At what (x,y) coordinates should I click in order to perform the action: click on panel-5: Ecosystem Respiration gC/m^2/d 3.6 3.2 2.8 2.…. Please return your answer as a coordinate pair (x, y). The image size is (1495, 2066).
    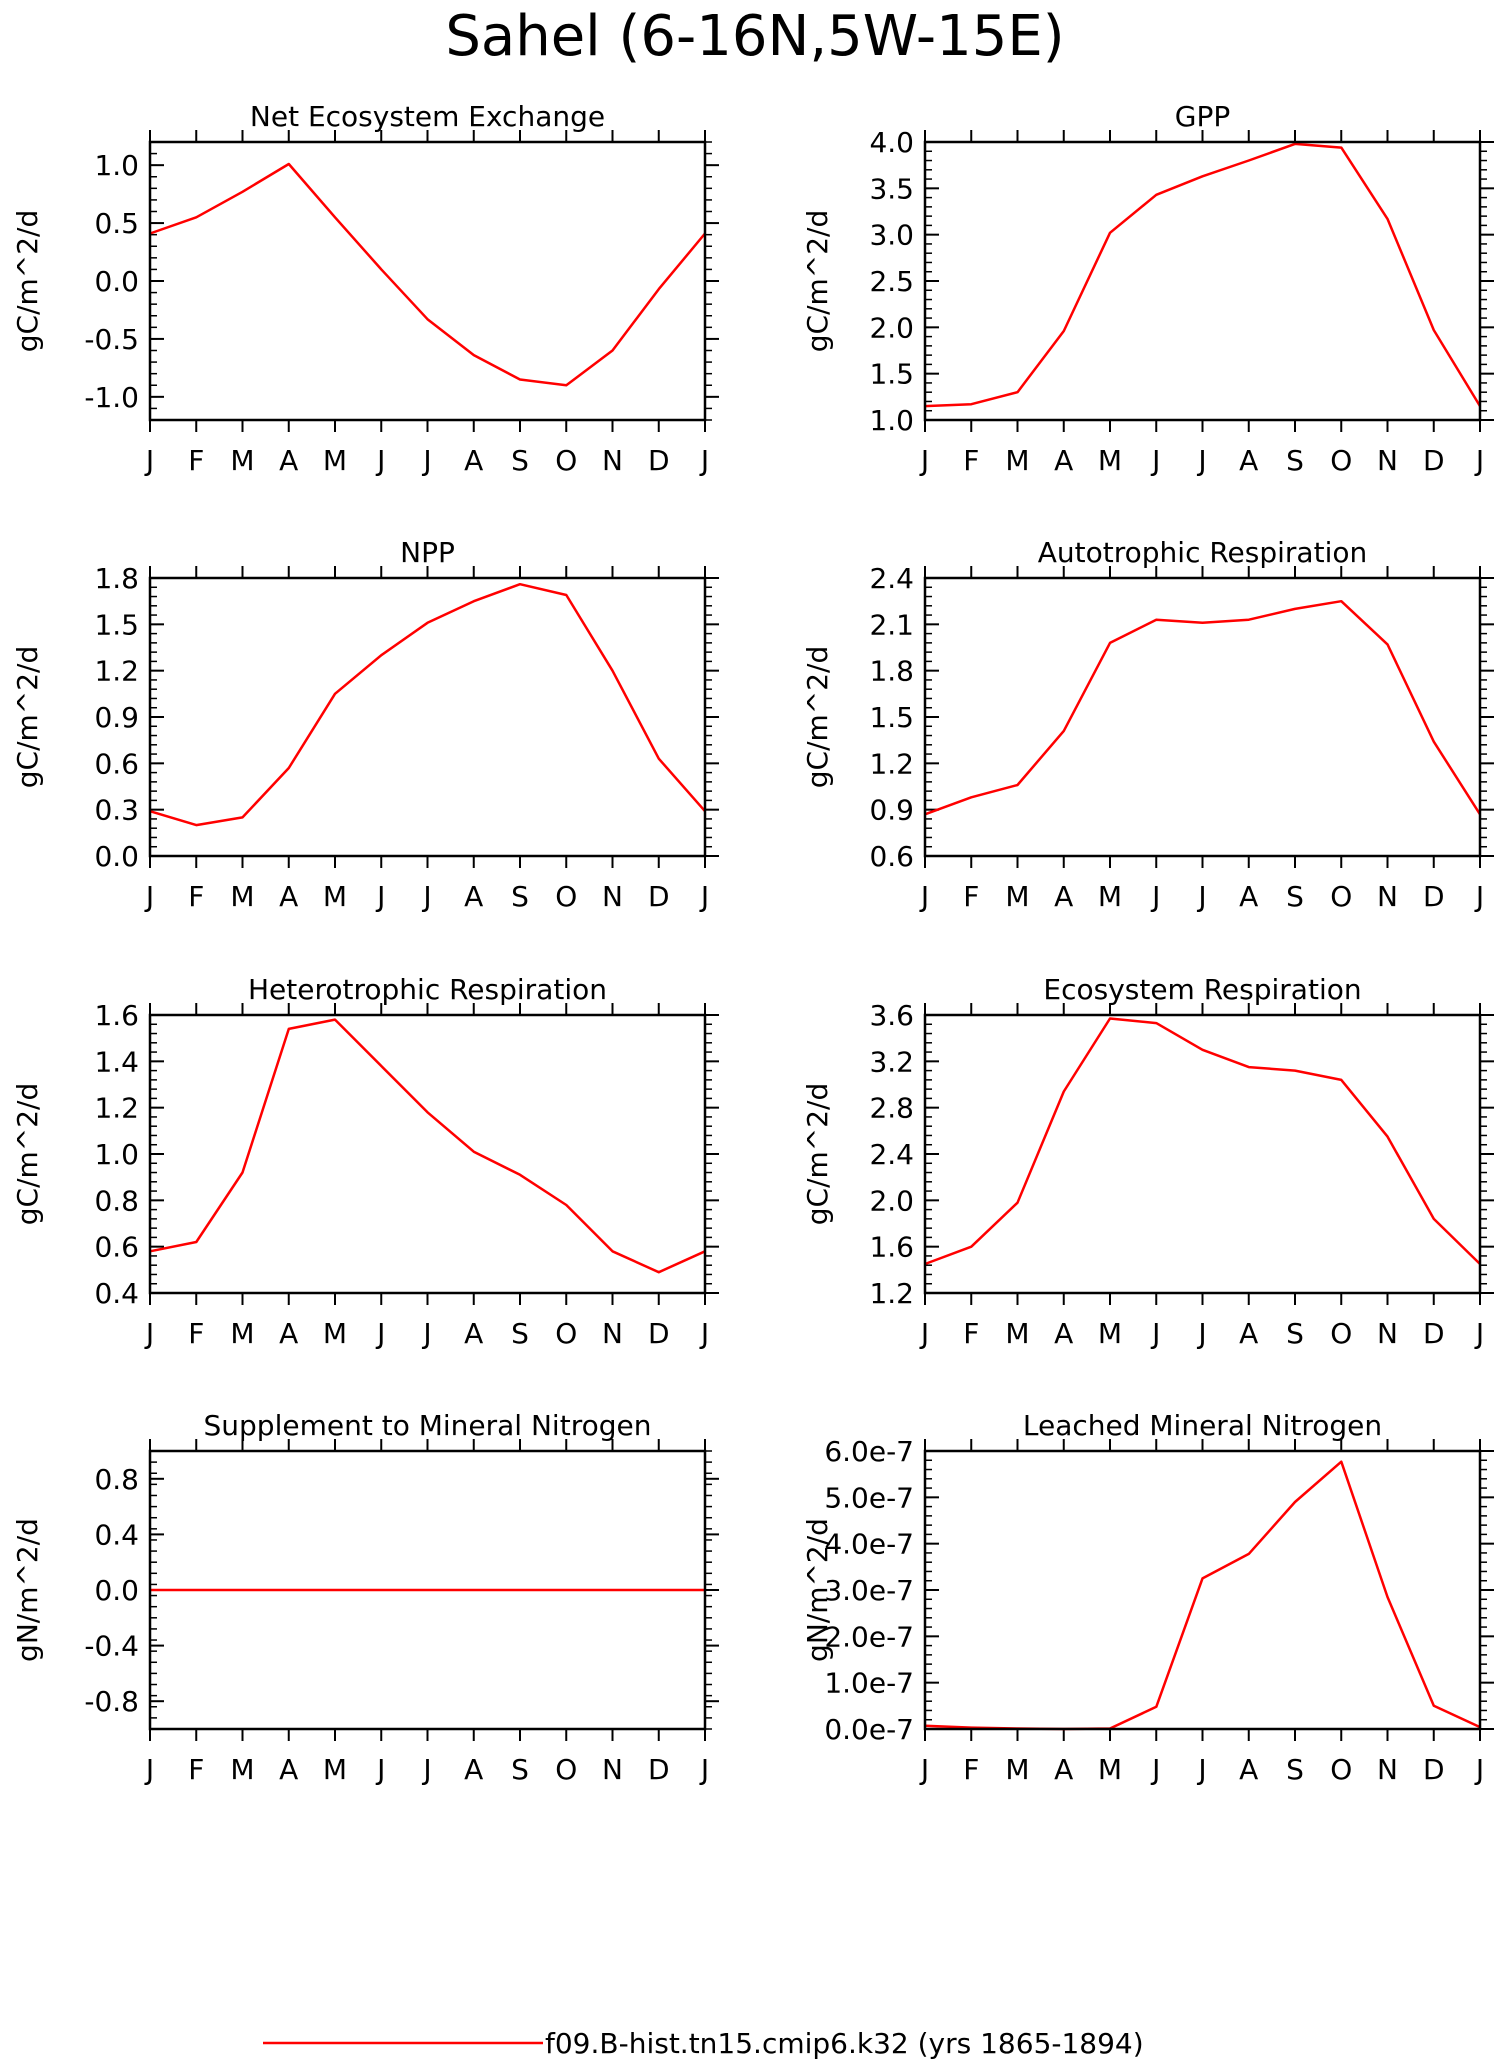
    Looking at the image, I should click on (1147, 1161).